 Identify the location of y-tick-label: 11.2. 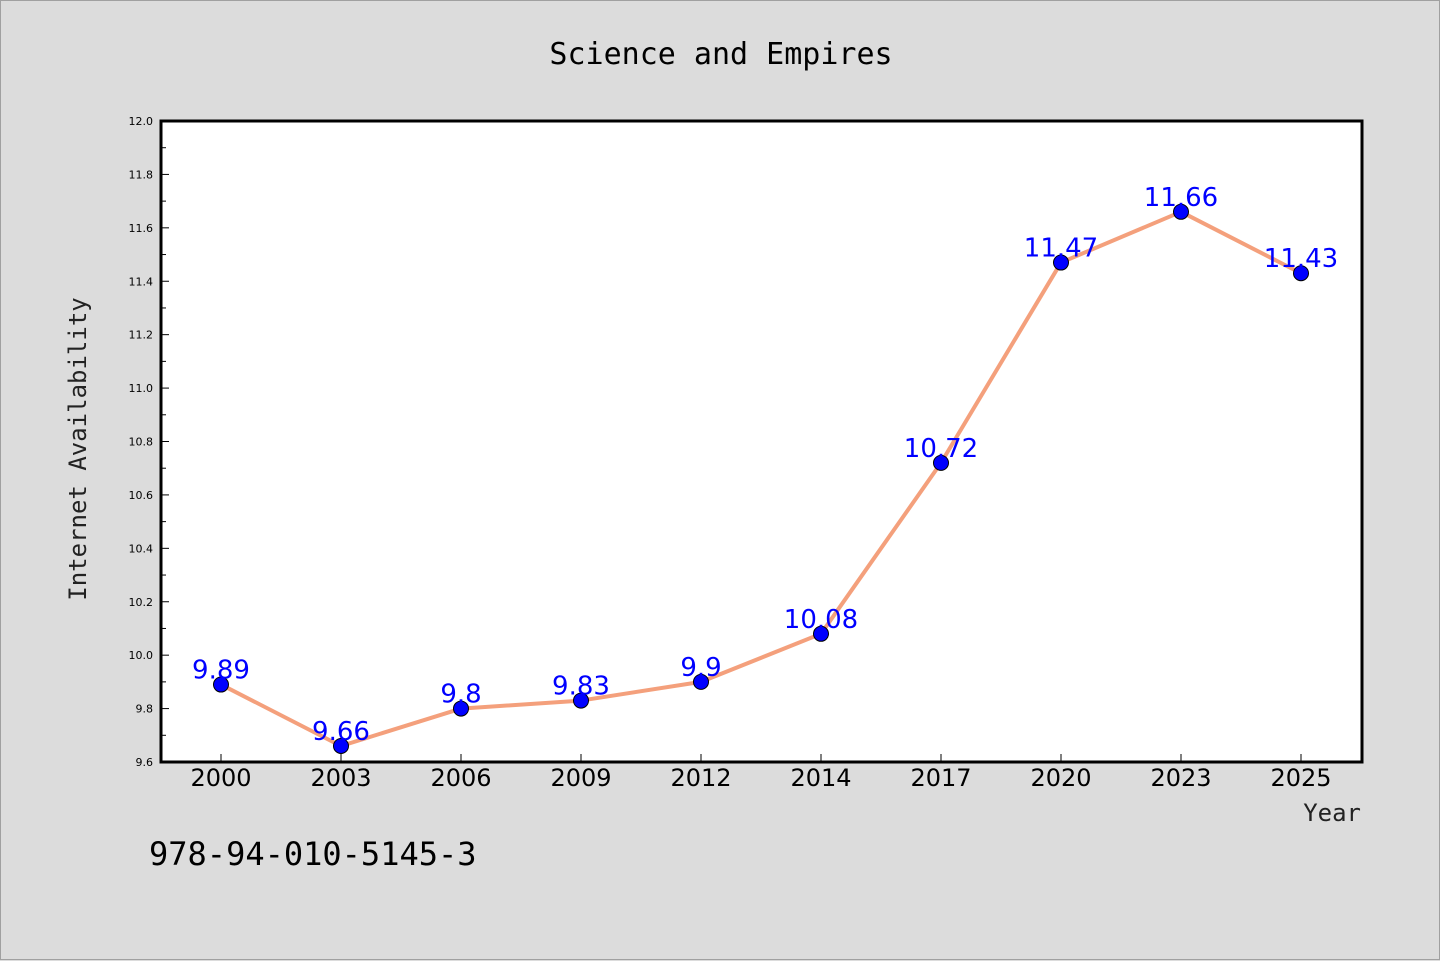
(141, 335).